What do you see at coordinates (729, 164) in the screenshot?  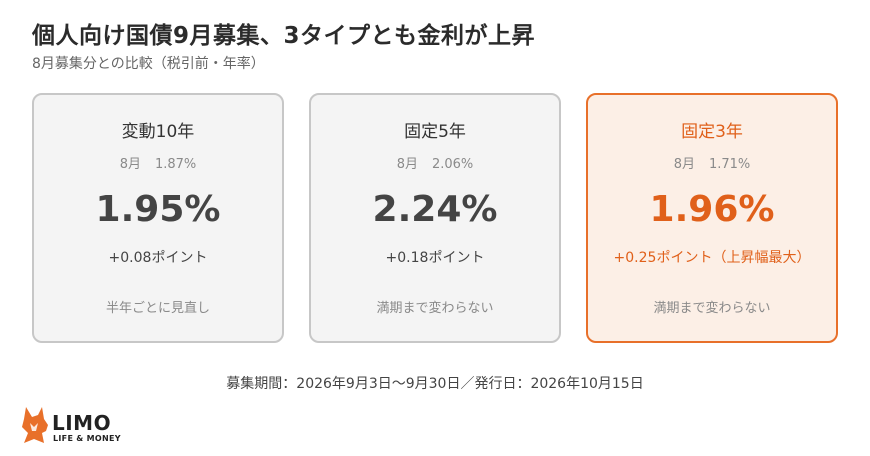 I see `previous-rate-value: 1.71%` at bounding box center [729, 164].